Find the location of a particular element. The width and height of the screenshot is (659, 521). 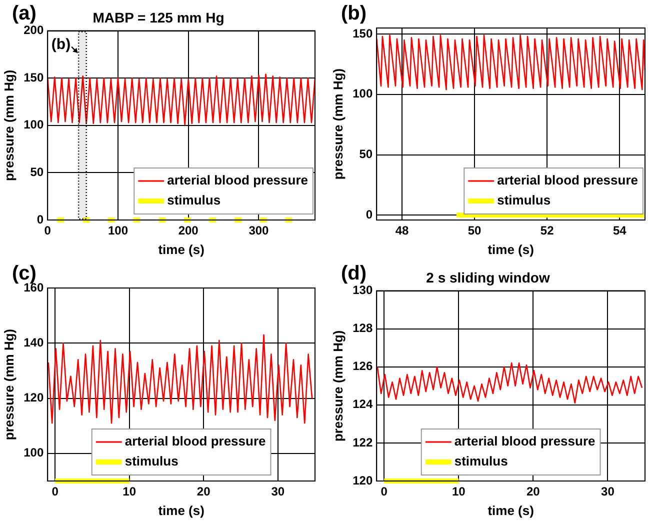

band-label: (b) is located at coordinates (61, 44).